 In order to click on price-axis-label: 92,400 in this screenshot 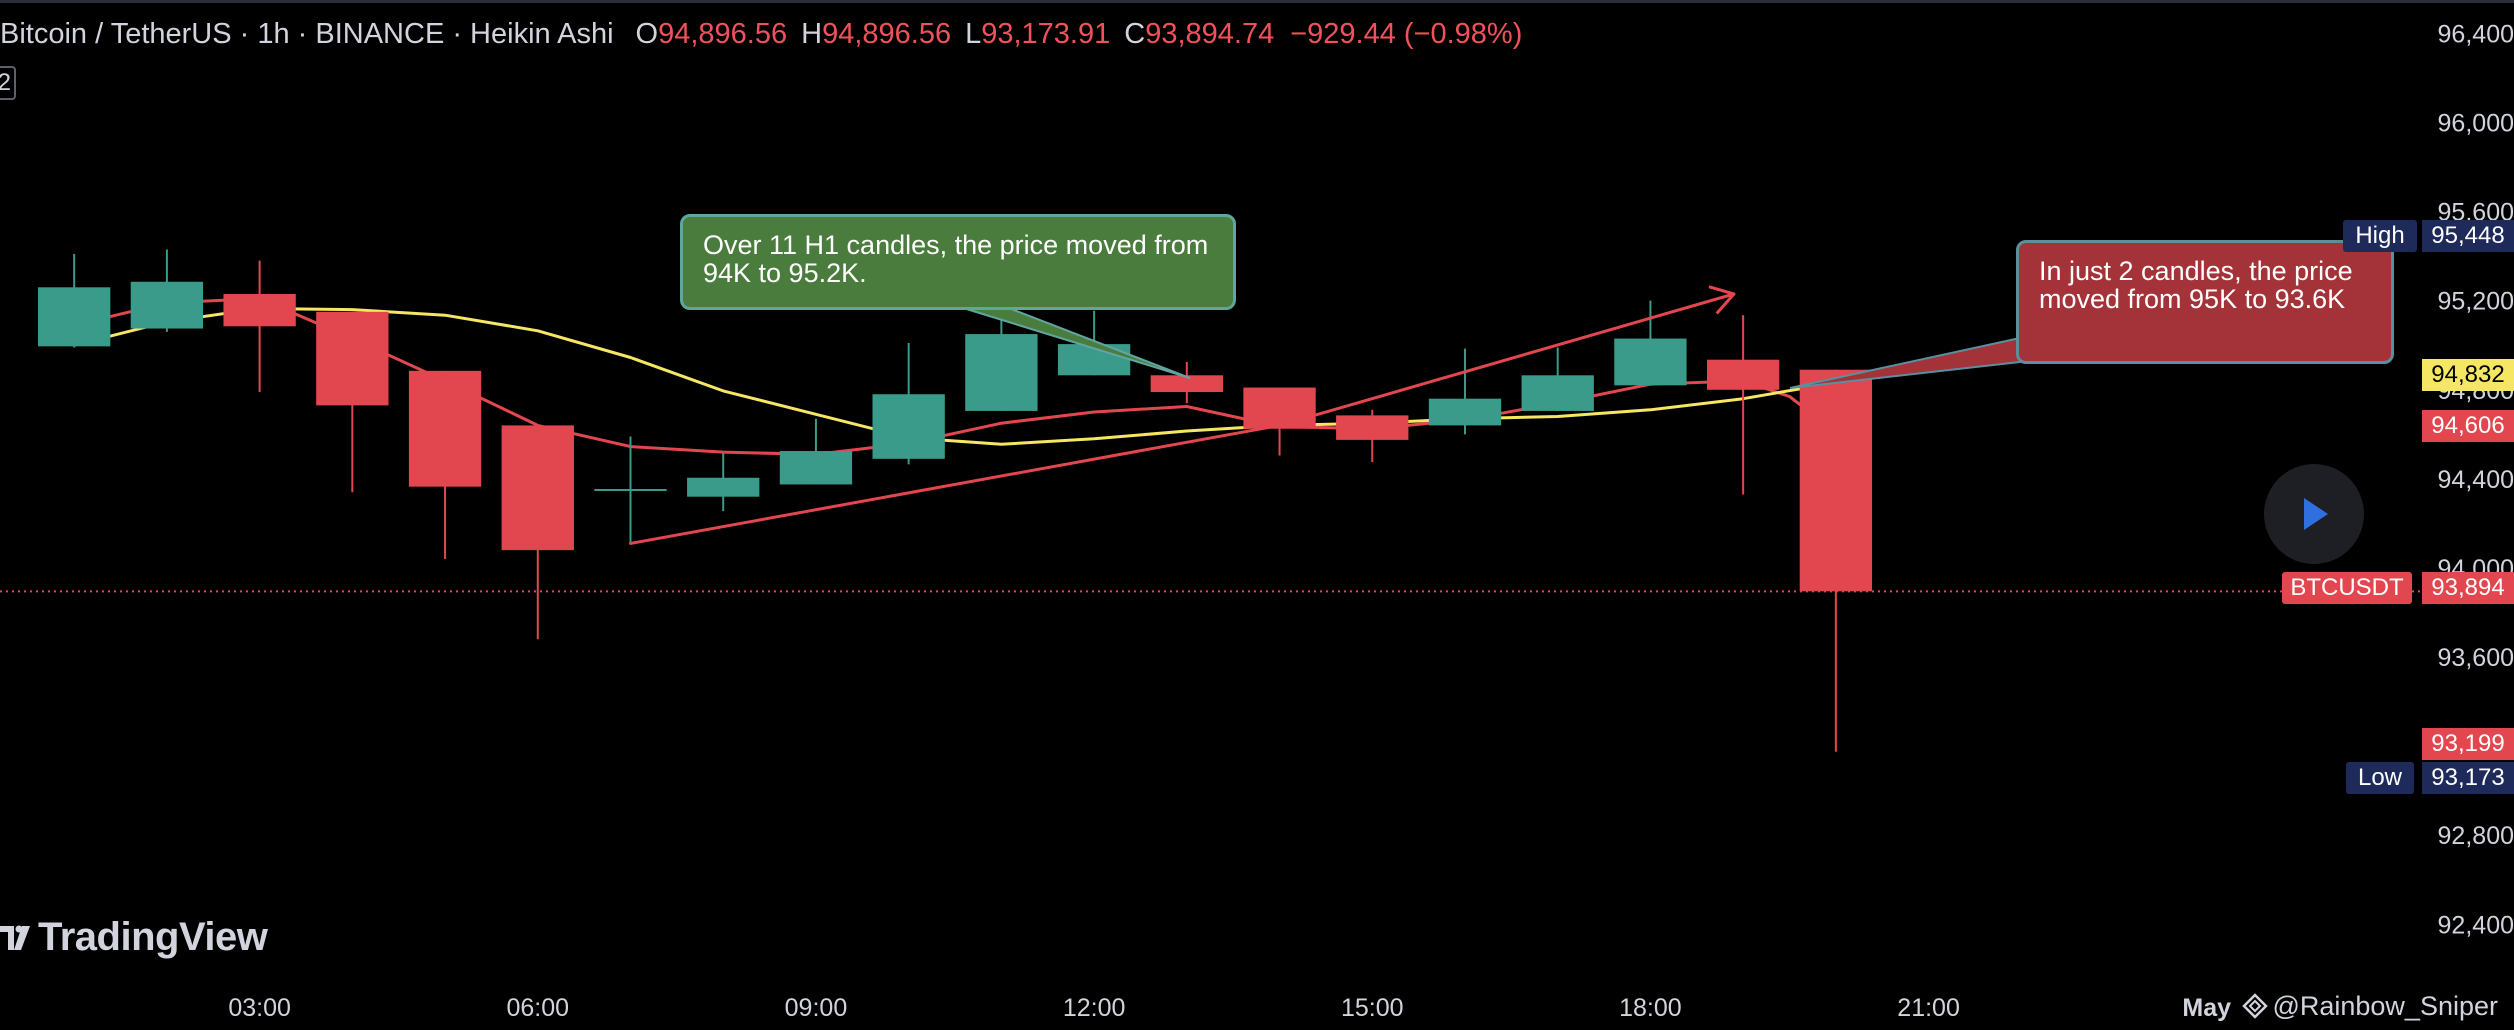, I will do `click(2476, 925)`.